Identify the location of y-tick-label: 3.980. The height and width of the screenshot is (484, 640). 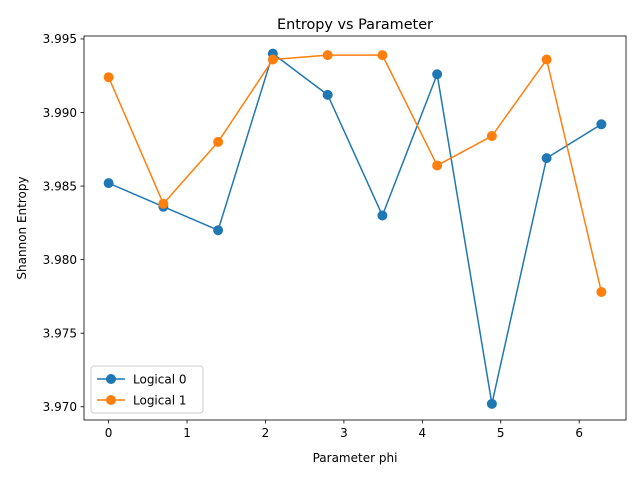
(60, 260).